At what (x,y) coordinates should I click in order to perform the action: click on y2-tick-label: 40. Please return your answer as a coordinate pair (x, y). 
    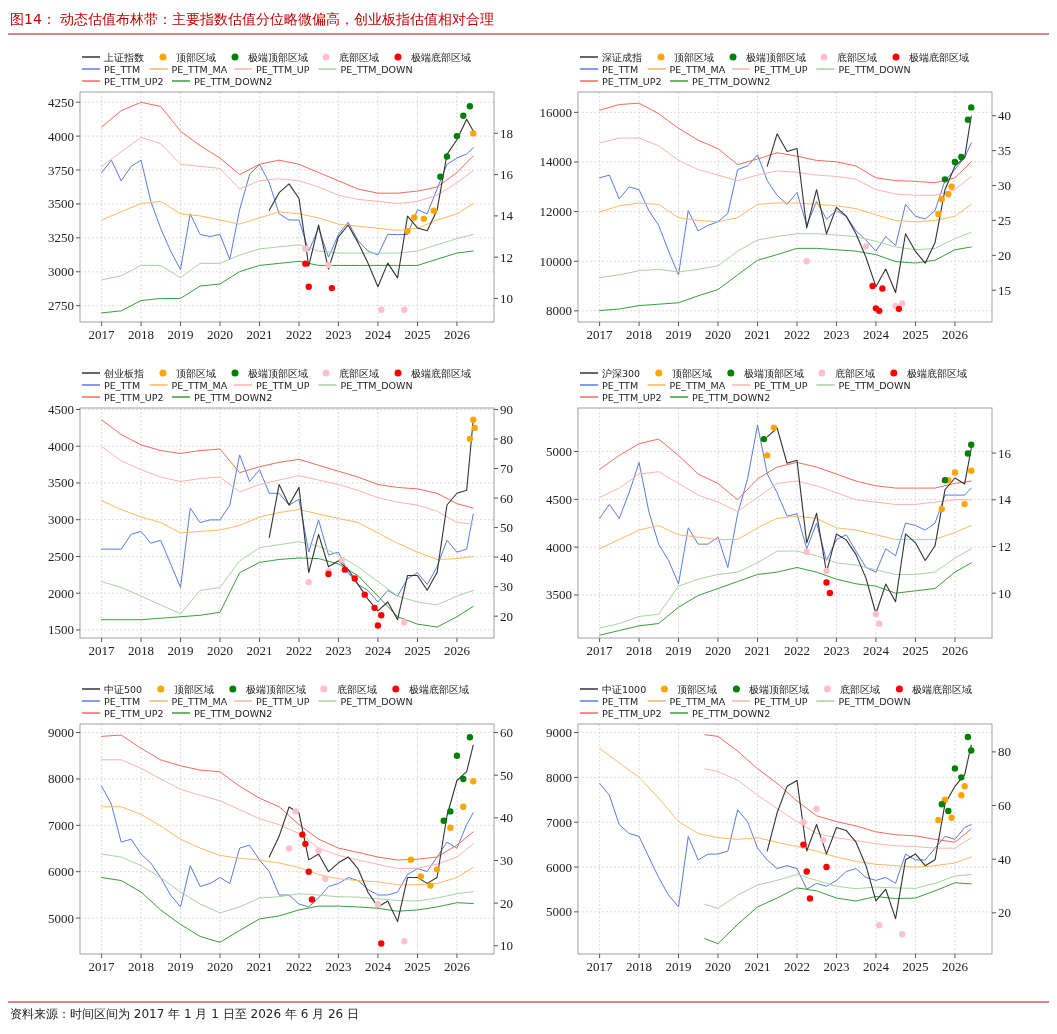
    Looking at the image, I should click on (506, 557).